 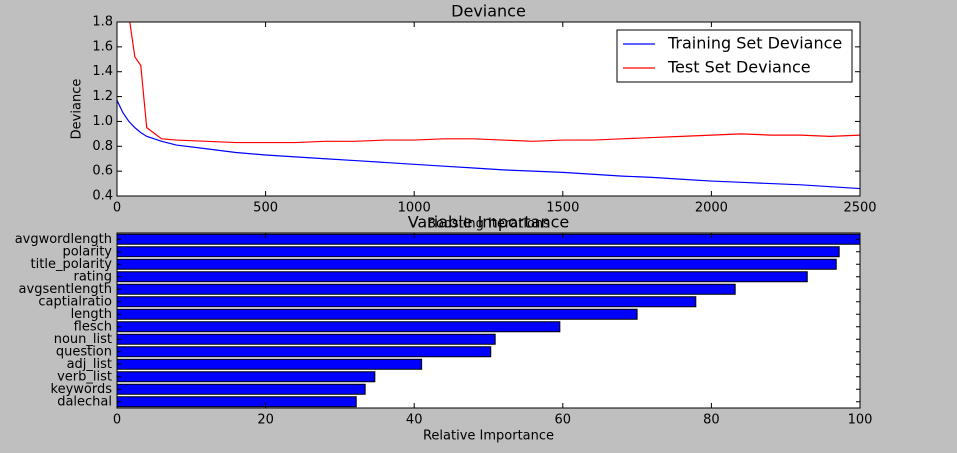 What do you see at coordinates (711, 420) in the screenshot?
I see `x-tick-label: 80` at bounding box center [711, 420].